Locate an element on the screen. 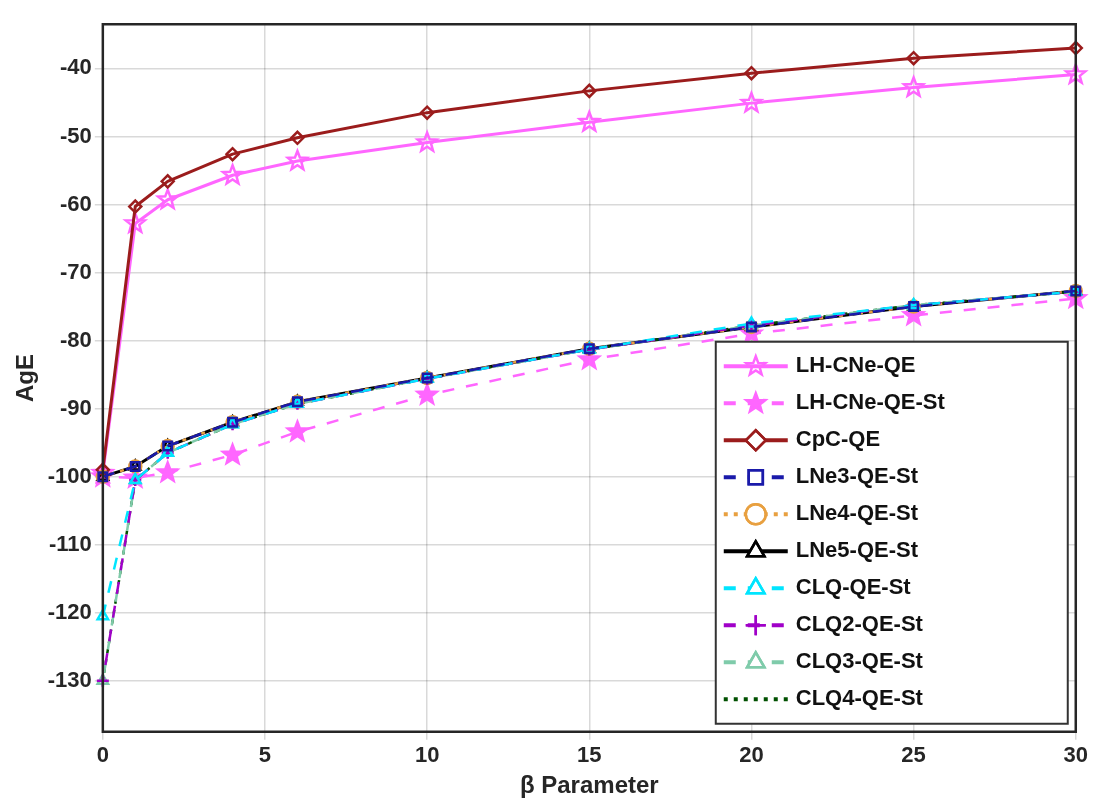 Image resolution: width=1099 pixels, height=809 pixels. legend-label: CpC-QE is located at coordinates (838, 439).